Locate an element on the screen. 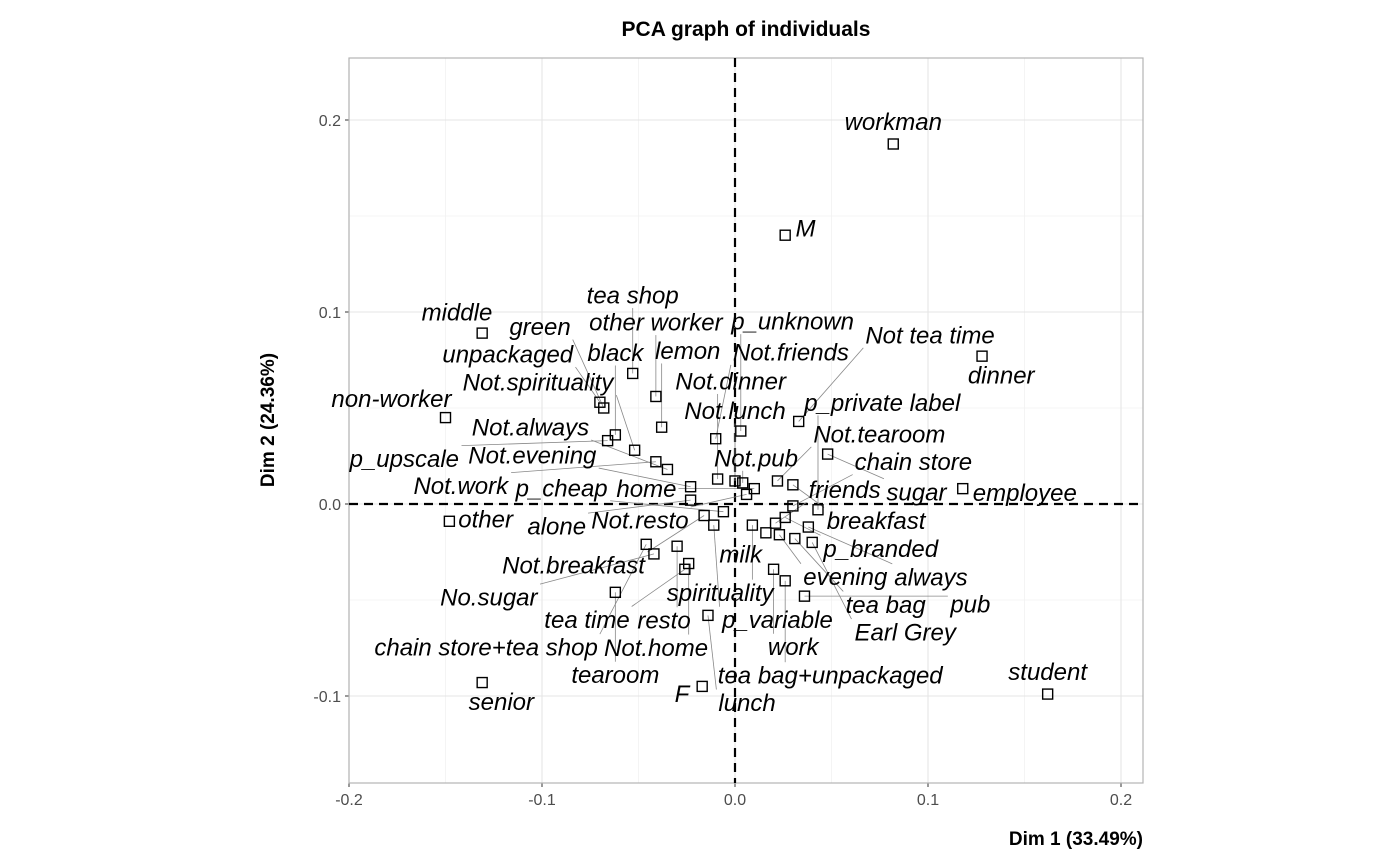 This screenshot has width=1400, height=866. point-label: Not.resto is located at coordinates (639, 520).